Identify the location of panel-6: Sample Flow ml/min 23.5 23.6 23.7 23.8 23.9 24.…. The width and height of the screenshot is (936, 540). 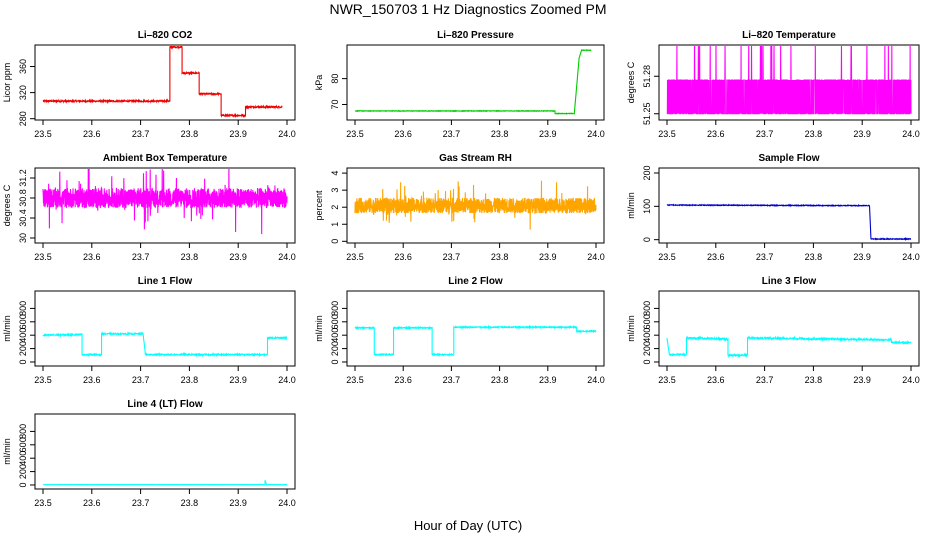
(773, 207).